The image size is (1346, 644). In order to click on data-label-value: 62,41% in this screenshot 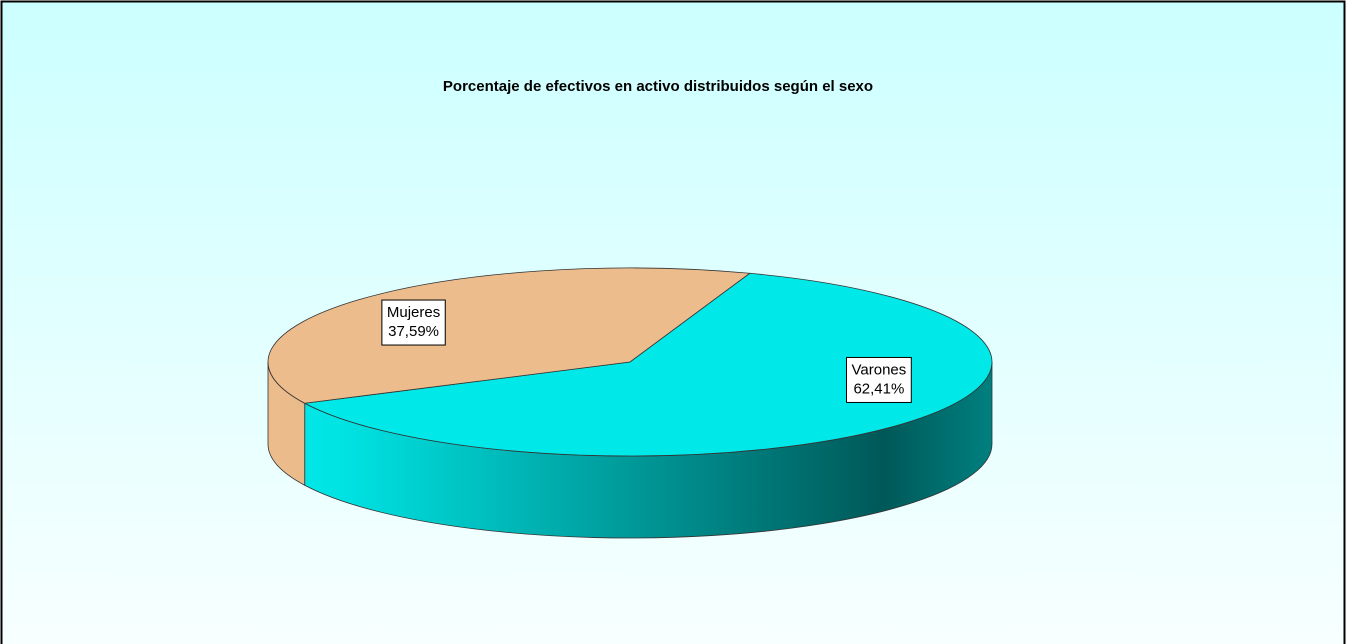, I will do `click(878, 388)`.